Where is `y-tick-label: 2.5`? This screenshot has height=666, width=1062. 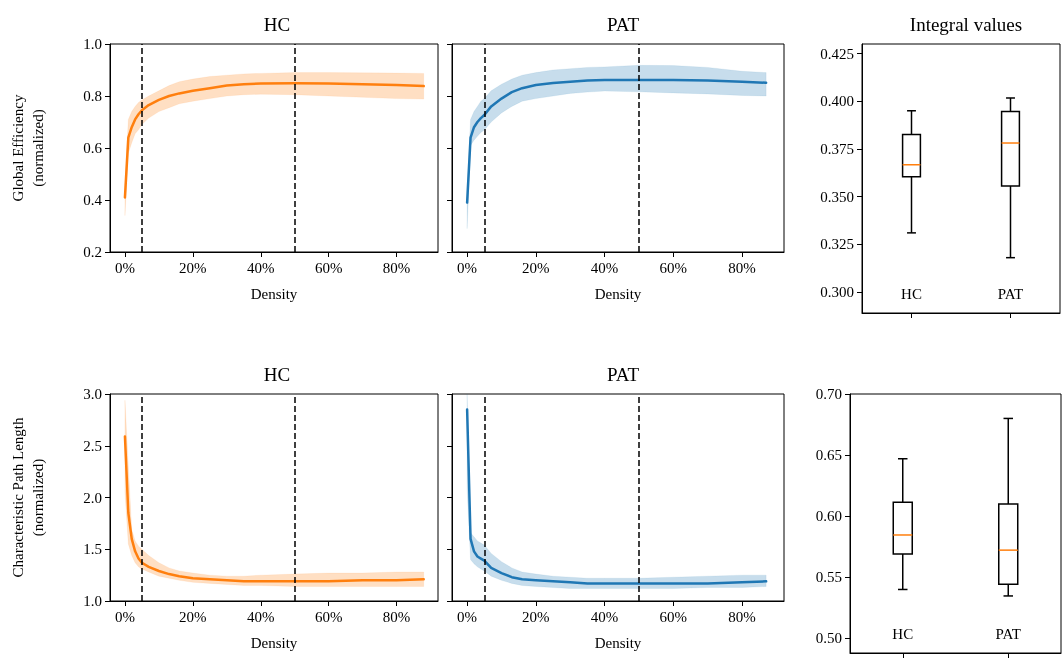 y-tick-label: 2.5 is located at coordinates (92, 445).